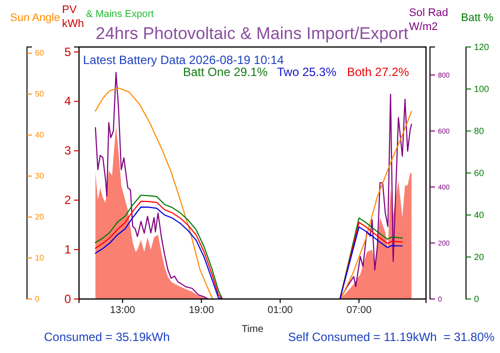 This screenshot has width=500, height=353. I want to click on y3-tick-label: 30, so click(39, 176).